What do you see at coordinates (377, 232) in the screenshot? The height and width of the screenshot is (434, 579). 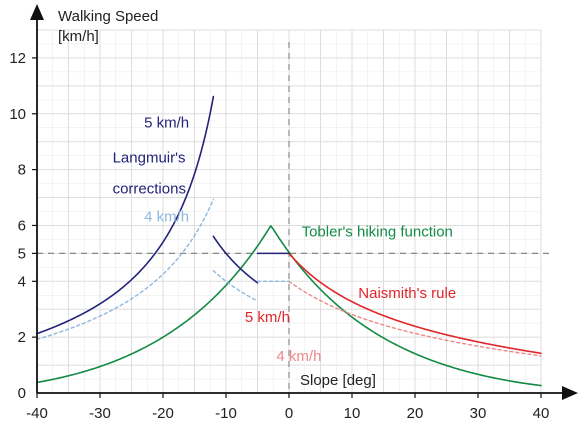 I see `annotation-tobler: Tobler's hiking function` at bounding box center [377, 232].